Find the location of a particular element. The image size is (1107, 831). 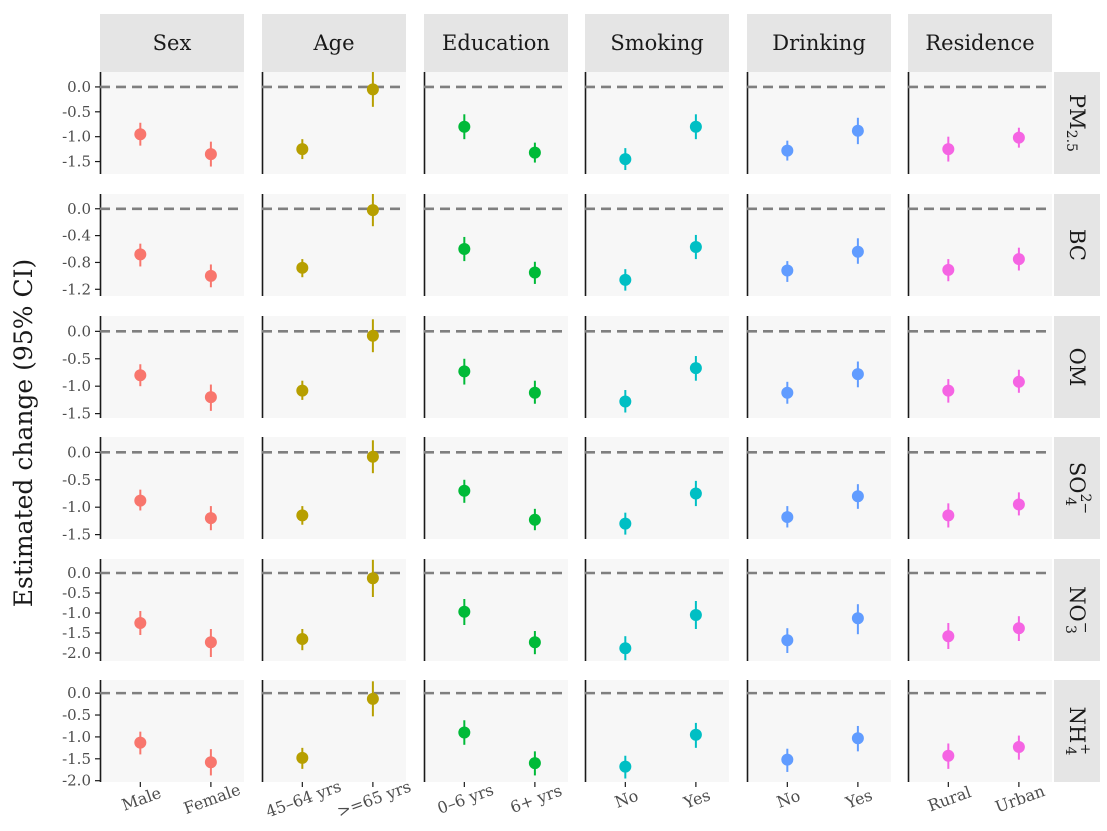

point-so4-drinking-yes is located at coordinates (857, 496).